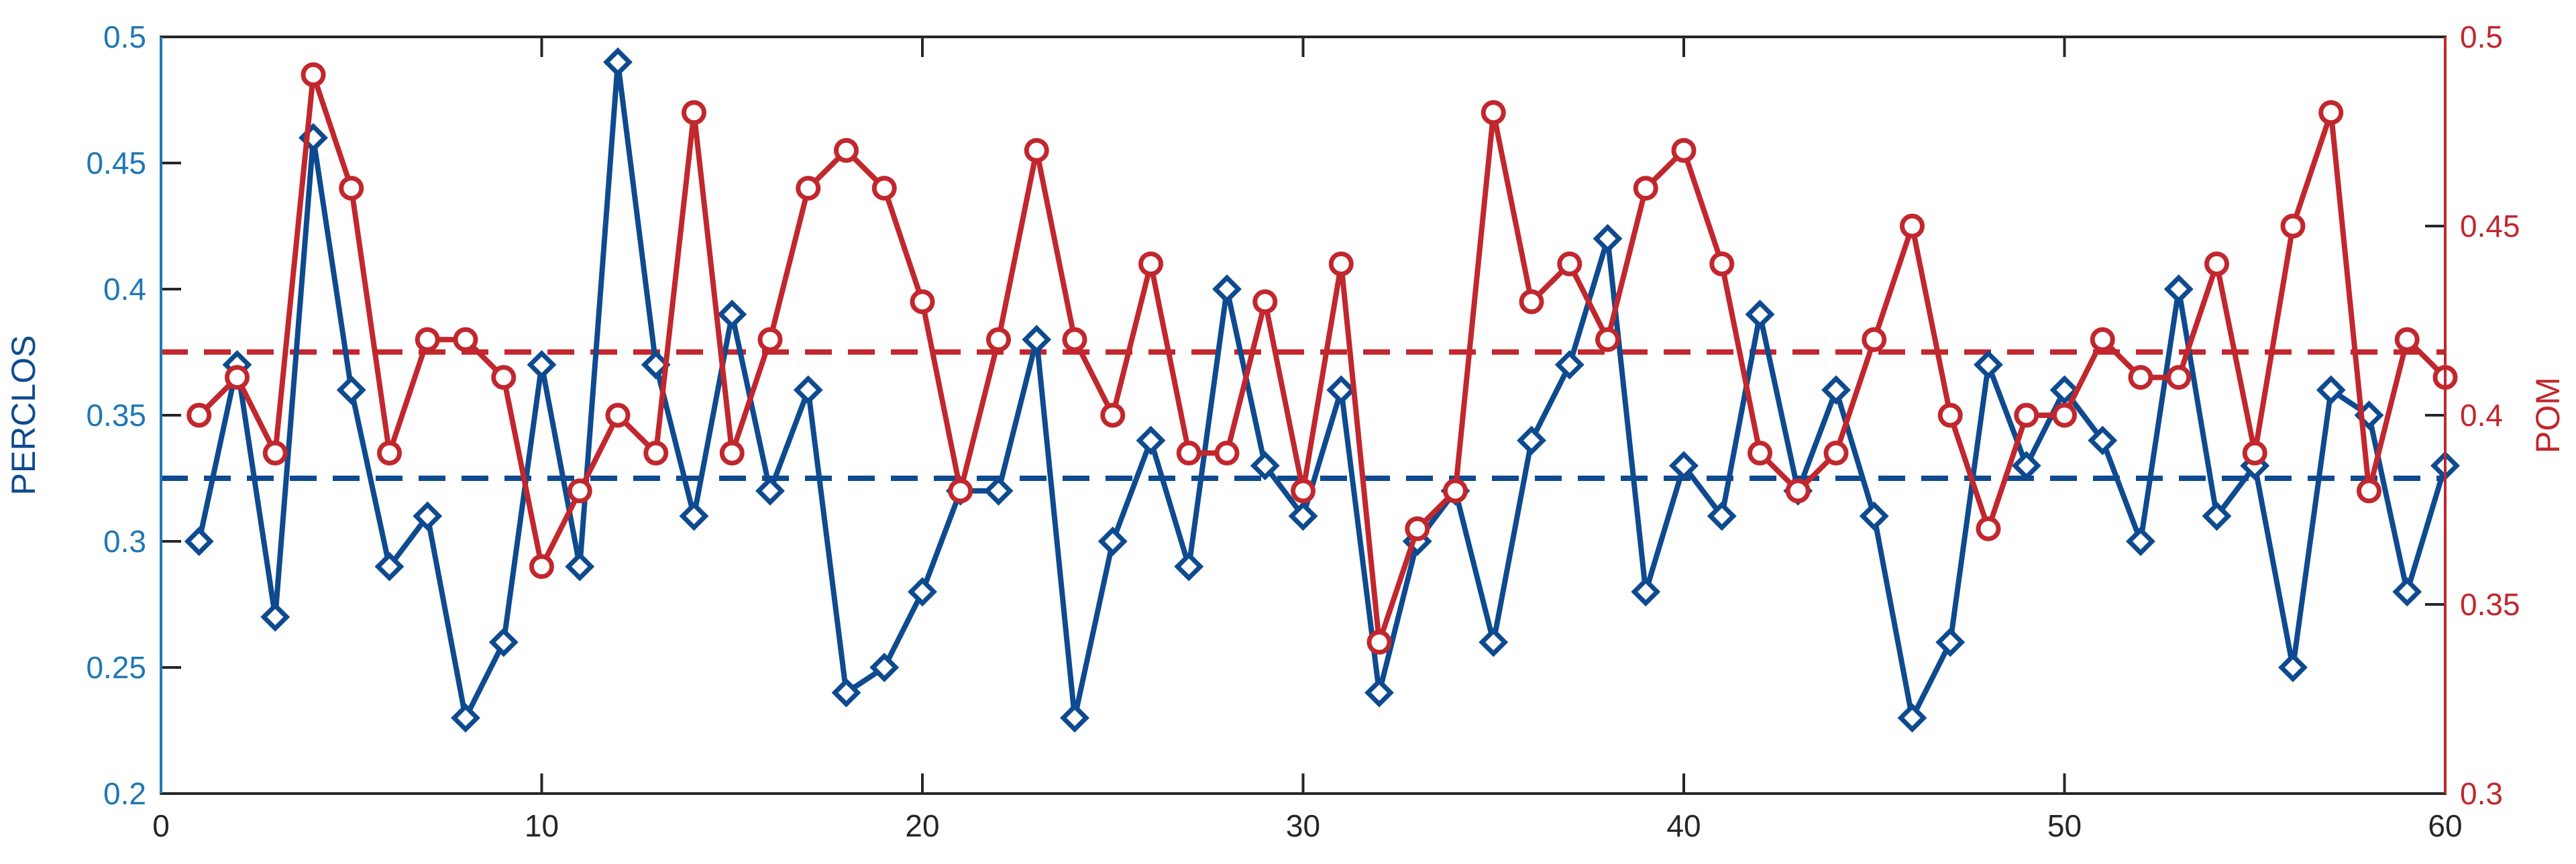 This screenshot has height=864, width=2576. What do you see at coordinates (1683, 826) in the screenshot?
I see `x-tick-label: 40` at bounding box center [1683, 826].